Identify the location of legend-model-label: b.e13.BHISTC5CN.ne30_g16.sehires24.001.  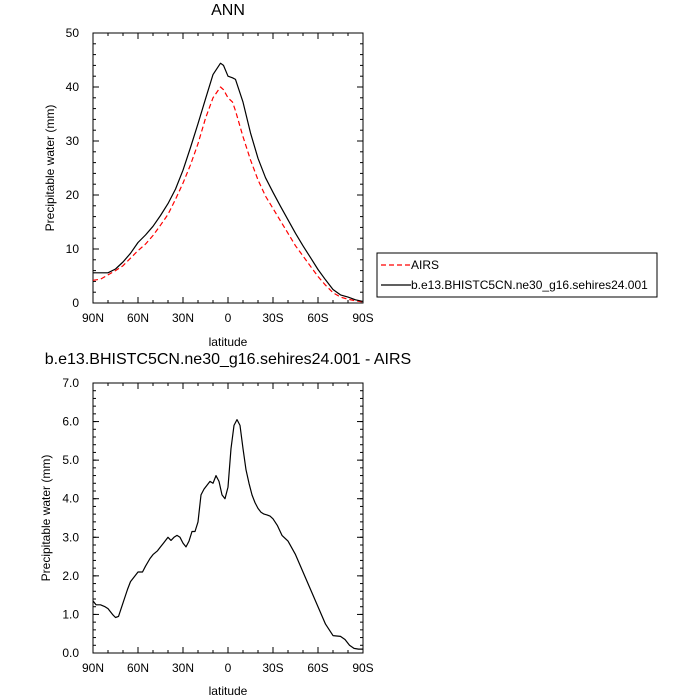
(529, 285).